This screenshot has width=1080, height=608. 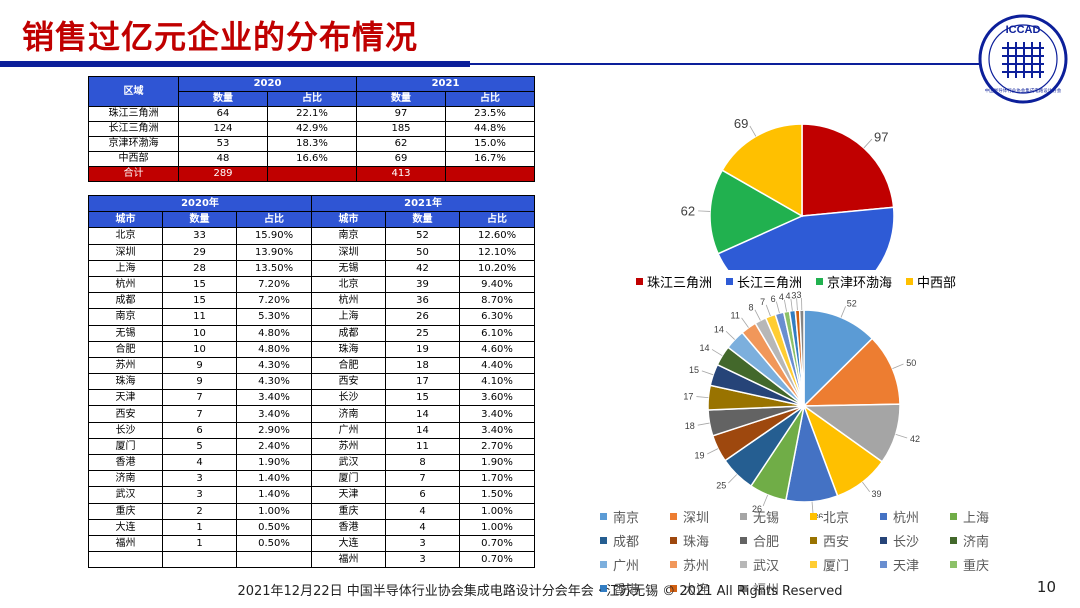 I want to click on pie-slice-福州, so click(x=801, y=358).